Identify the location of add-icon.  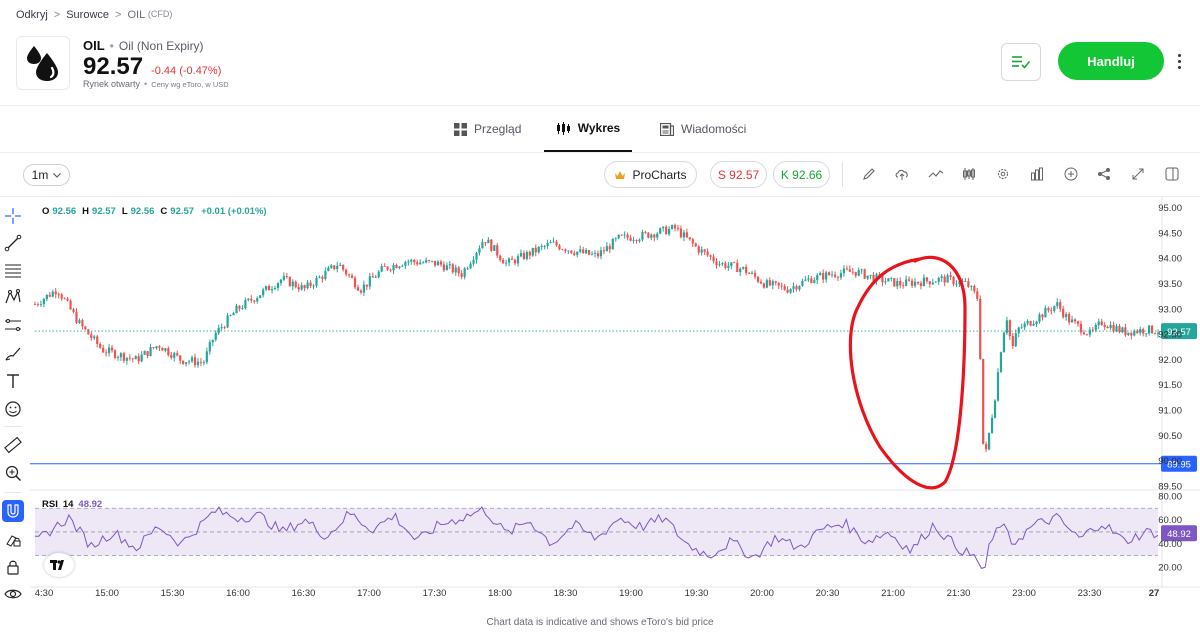
(1071, 174).